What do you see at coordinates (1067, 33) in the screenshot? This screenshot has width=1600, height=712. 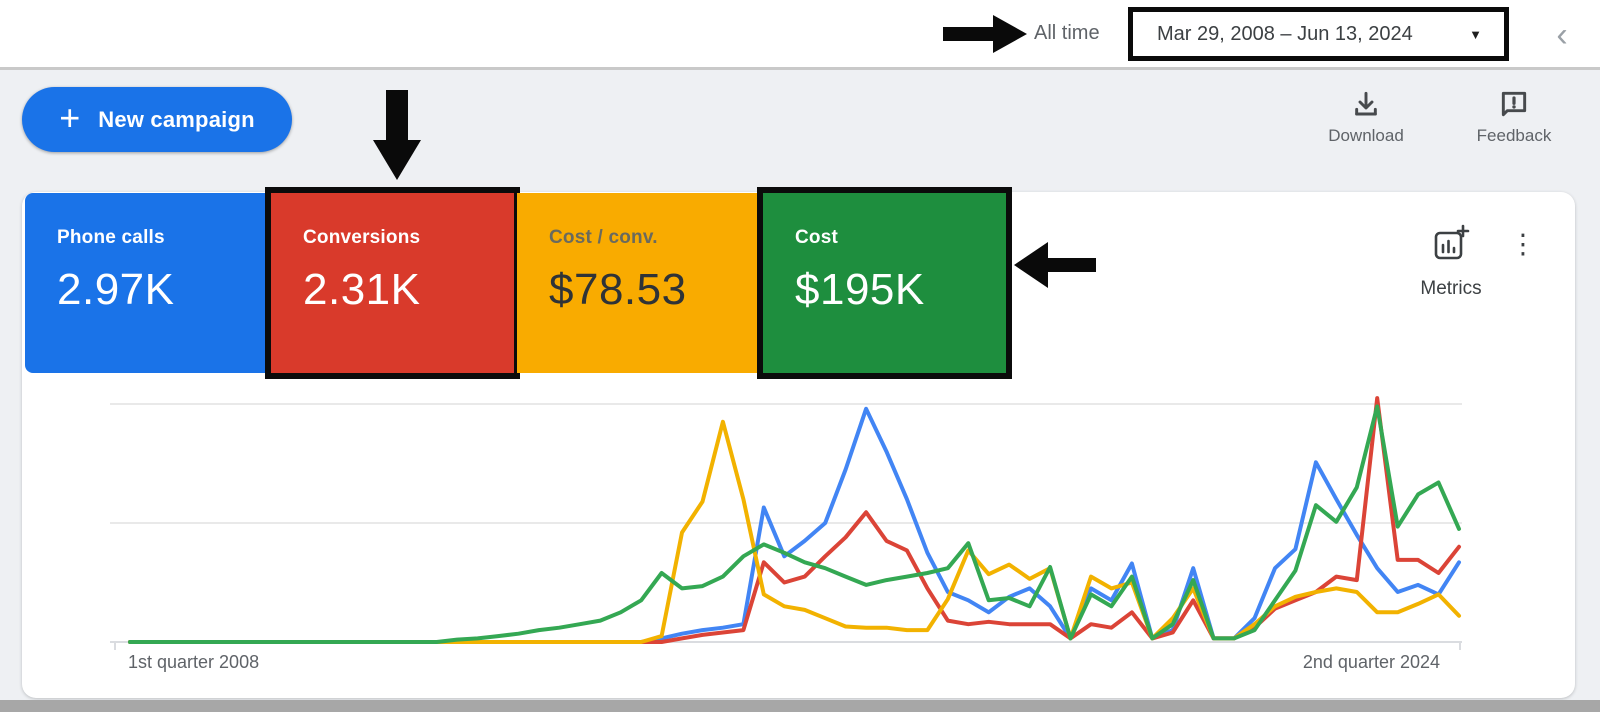 I see `date-preset-label: All time` at bounding box center [1067, 33].